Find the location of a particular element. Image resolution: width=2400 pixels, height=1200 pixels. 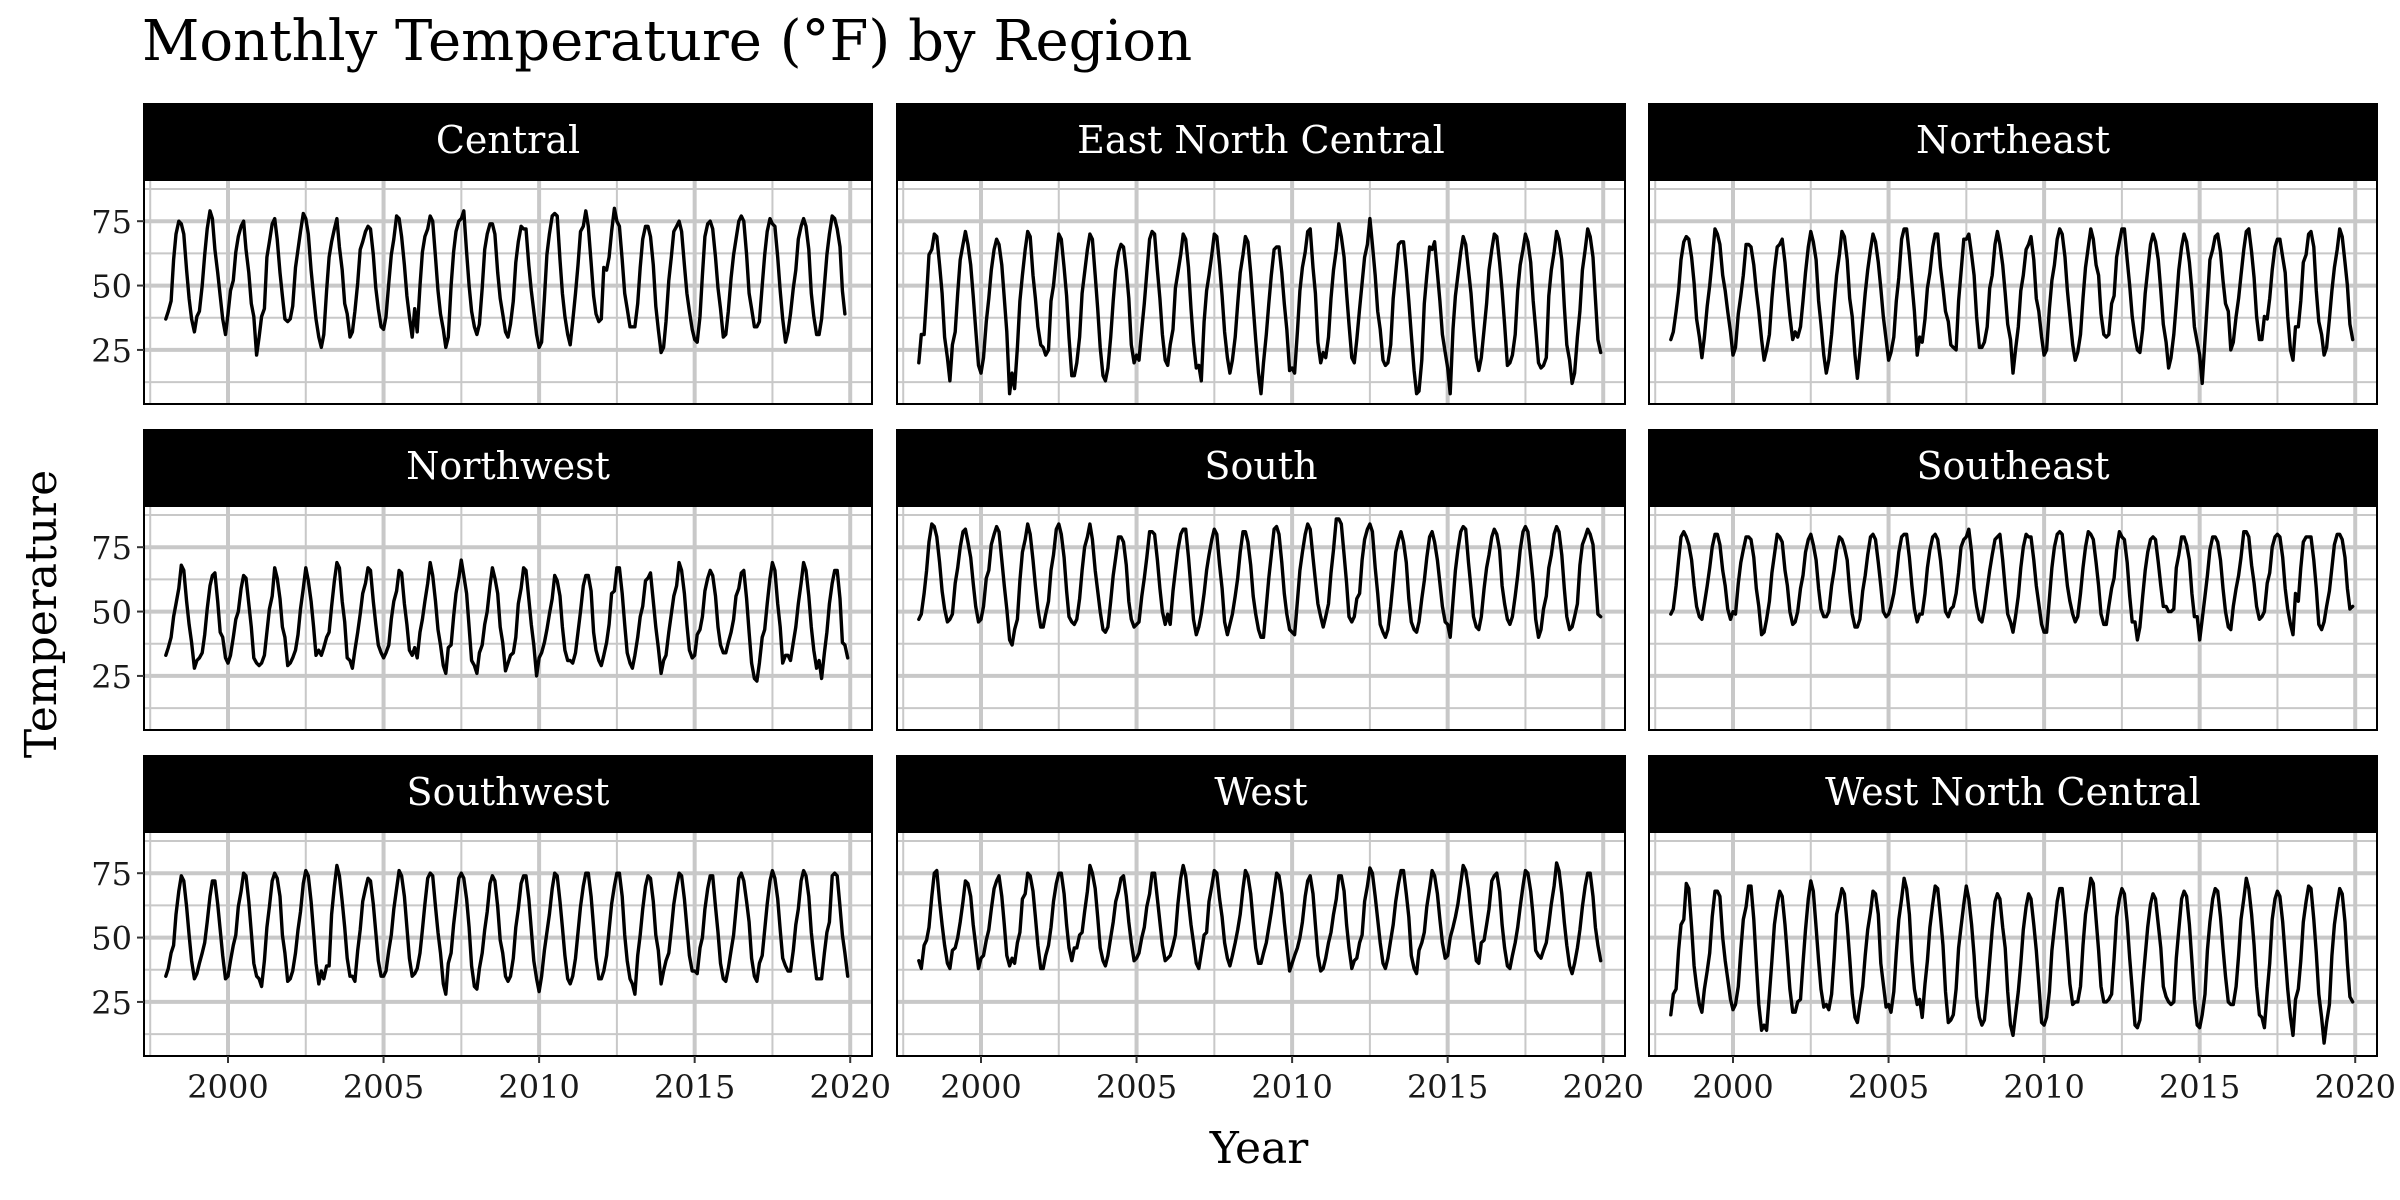

facet-panel: Northeast is located at coordinates (2013, 254).